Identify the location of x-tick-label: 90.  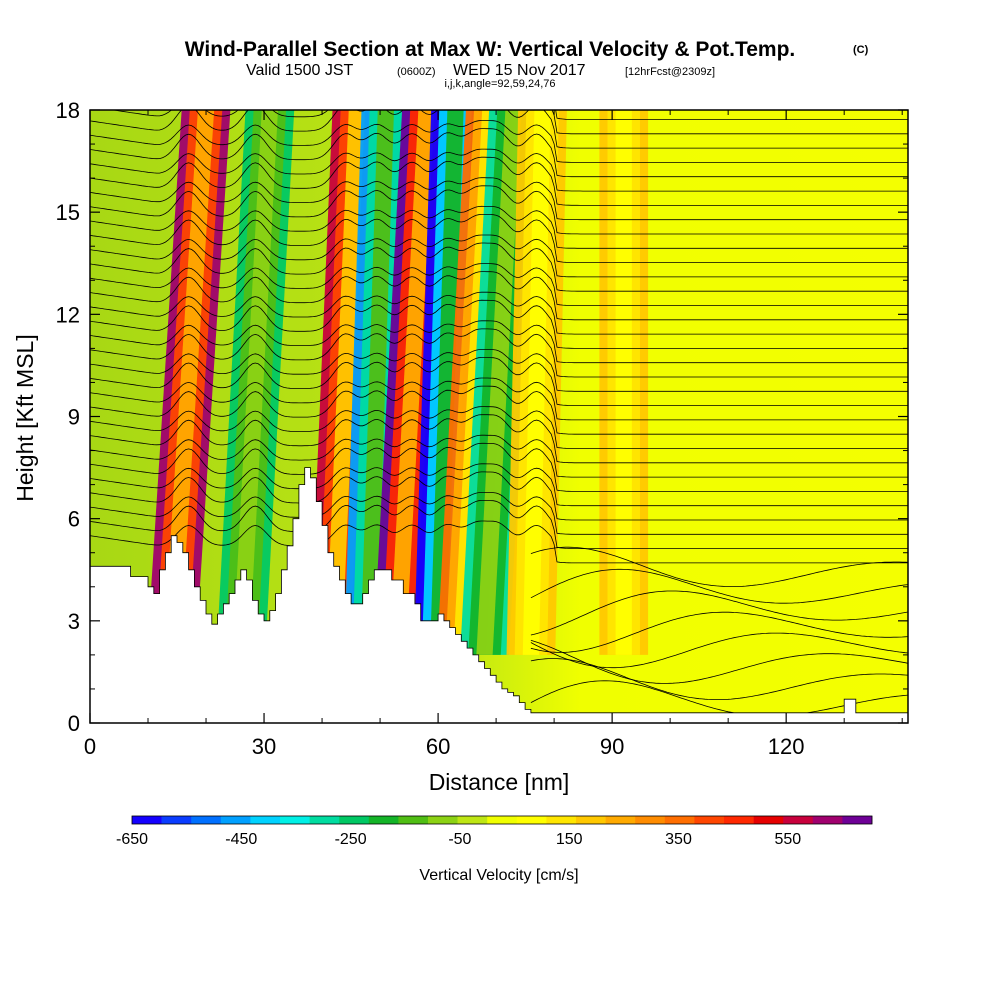
(612, 746).